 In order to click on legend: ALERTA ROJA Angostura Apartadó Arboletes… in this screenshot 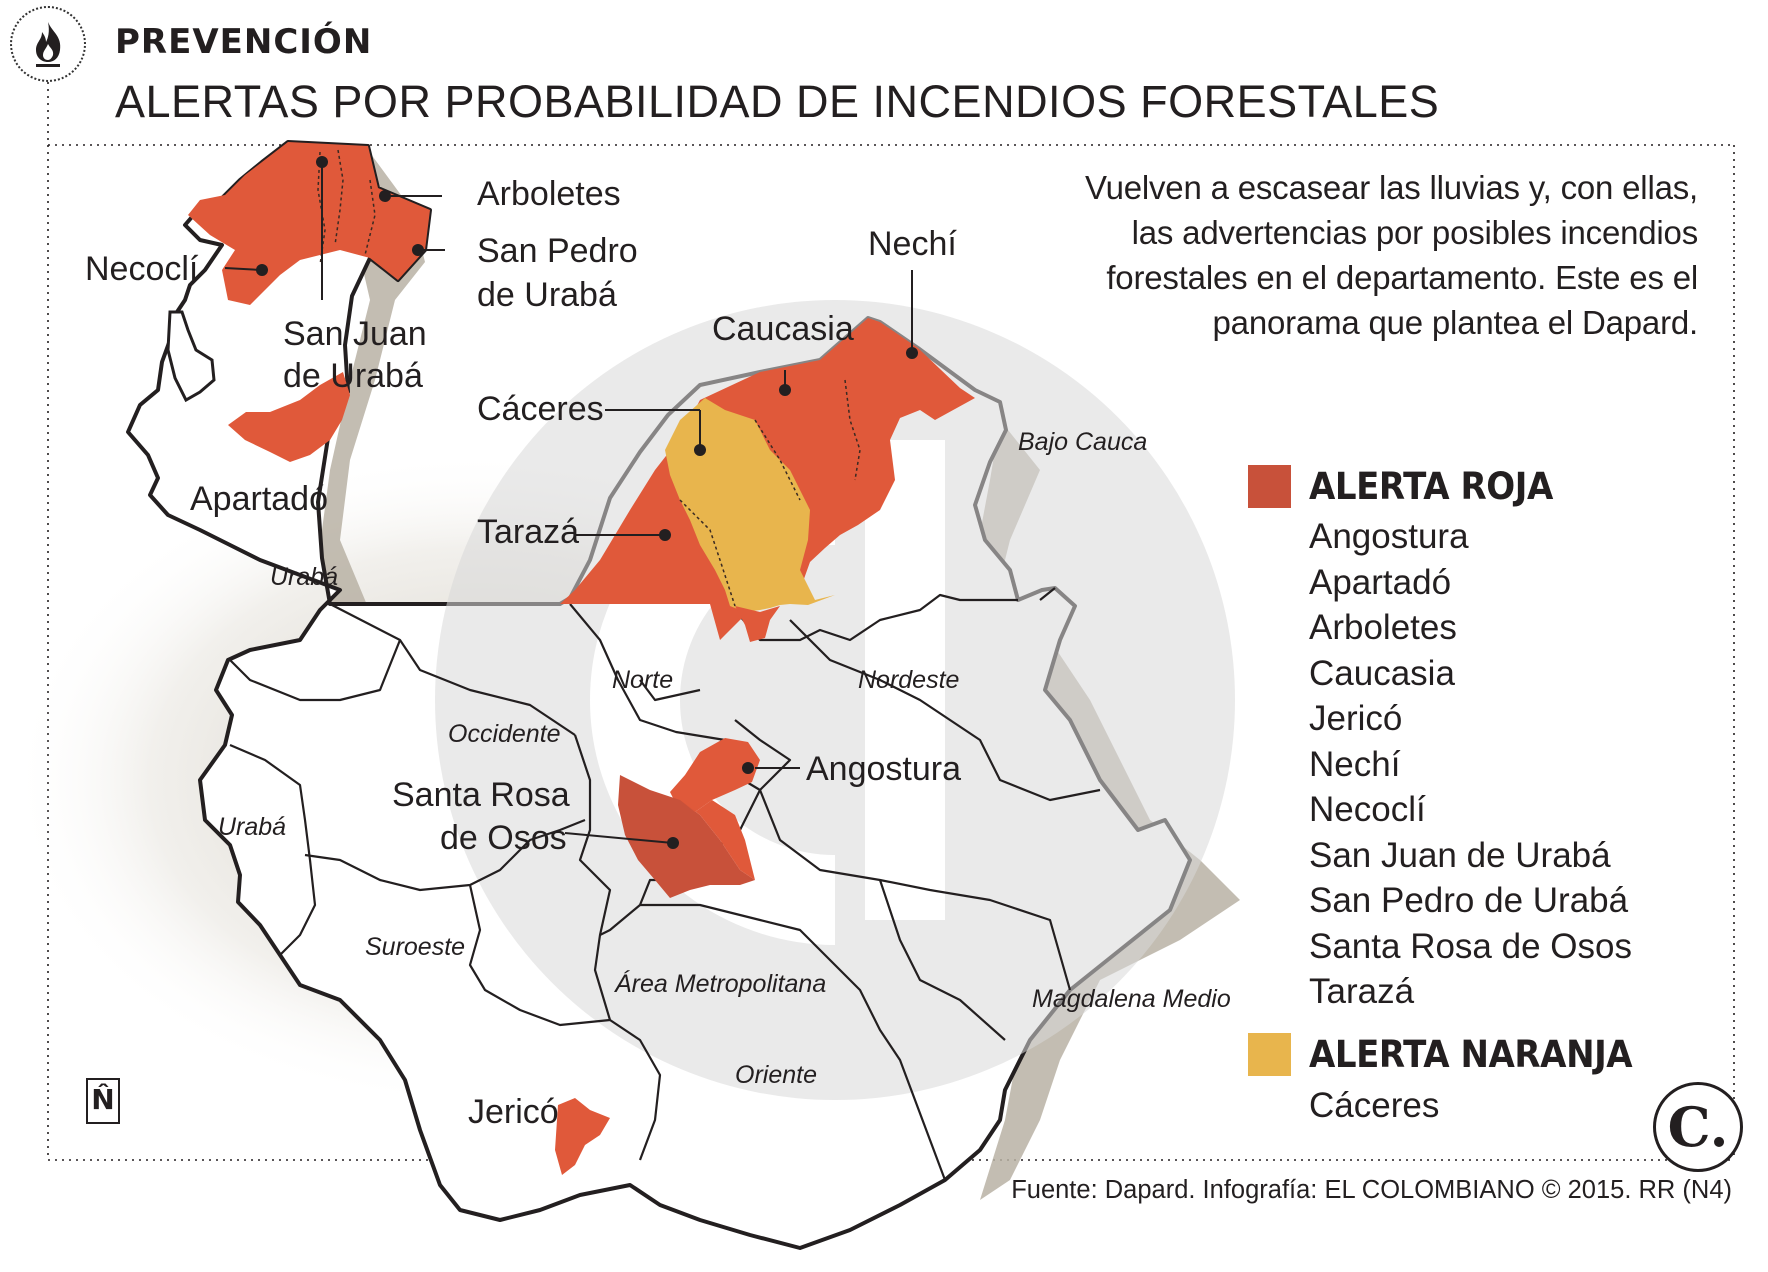, I will do `click(1454, 793)`.